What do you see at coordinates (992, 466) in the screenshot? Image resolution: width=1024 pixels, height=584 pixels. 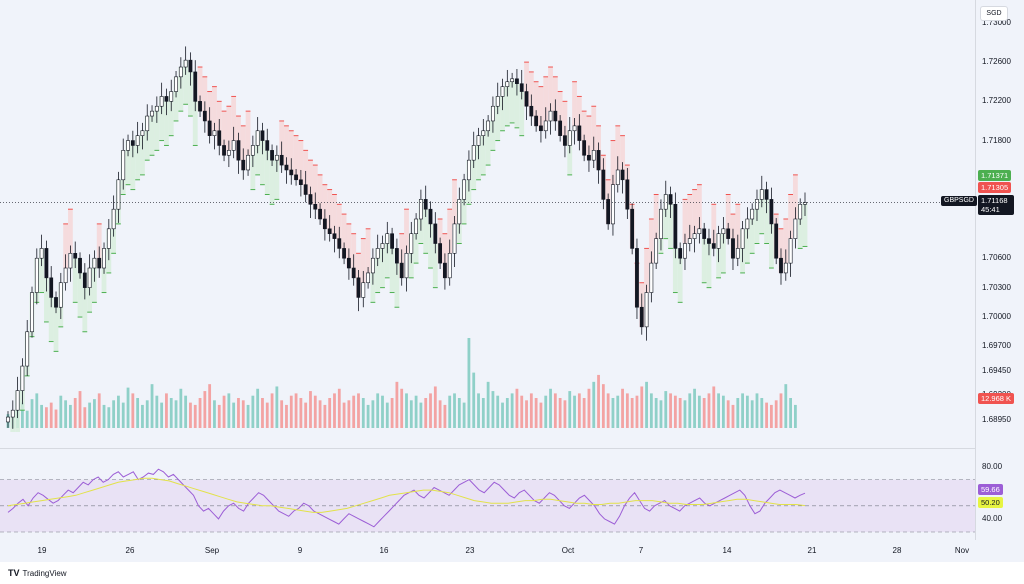 I see `rsi-tick-label: 80.00` at bounding box center [992, 466].